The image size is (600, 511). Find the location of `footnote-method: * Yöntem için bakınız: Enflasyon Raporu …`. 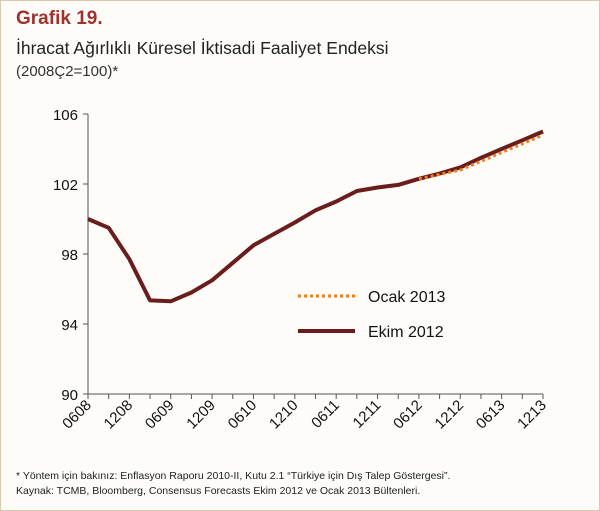

footnote-method: * Yöntem için bakınız: Enflasyon Raporu … is located at coordinates (233, 476).